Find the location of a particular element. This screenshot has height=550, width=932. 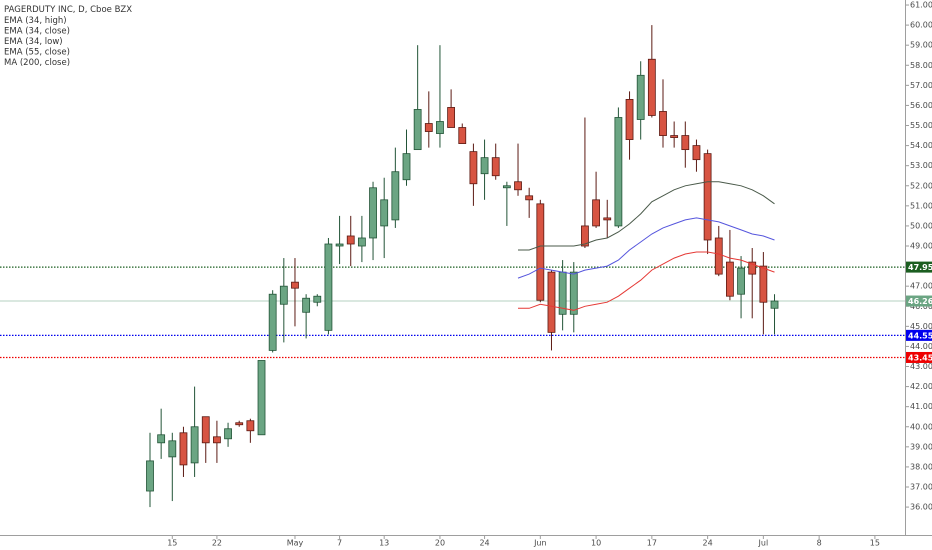

y-tick-label: 60.00 is located at coordinates (921, 25).